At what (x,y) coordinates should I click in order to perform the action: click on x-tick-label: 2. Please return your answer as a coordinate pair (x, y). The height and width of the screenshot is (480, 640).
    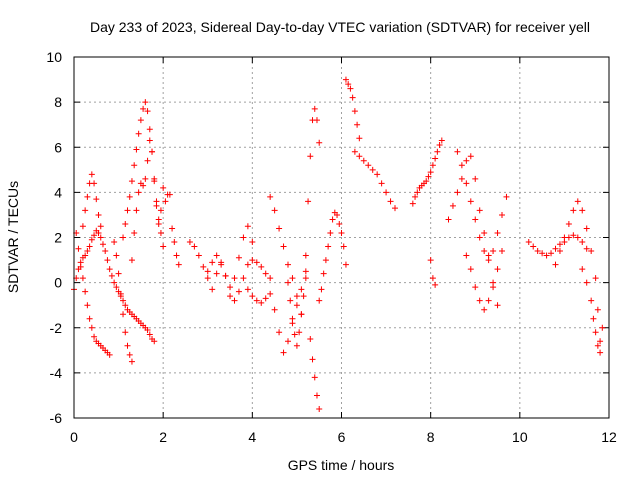
    Looking at the image, I should click on (163, 437).